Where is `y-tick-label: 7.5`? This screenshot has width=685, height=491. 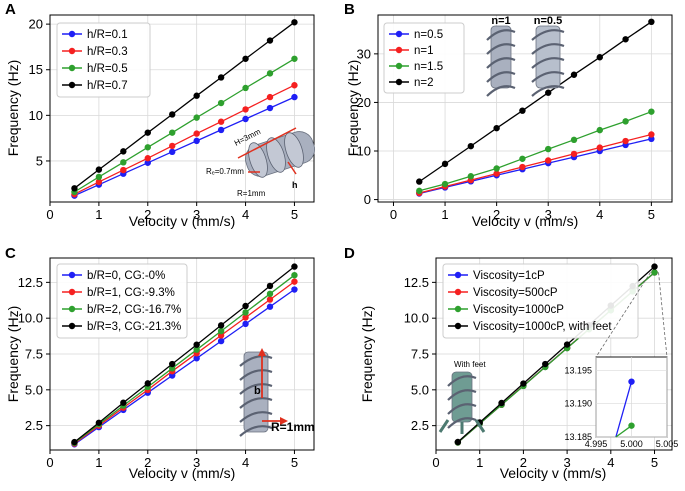 y-tick-label: 7.5 is located at coordinates (420, 354).